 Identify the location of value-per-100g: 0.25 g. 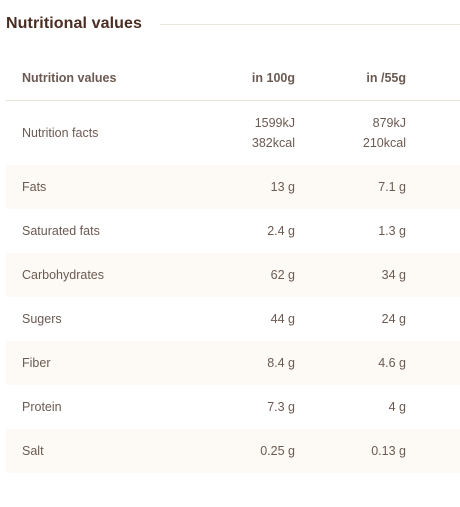
(277, 451).